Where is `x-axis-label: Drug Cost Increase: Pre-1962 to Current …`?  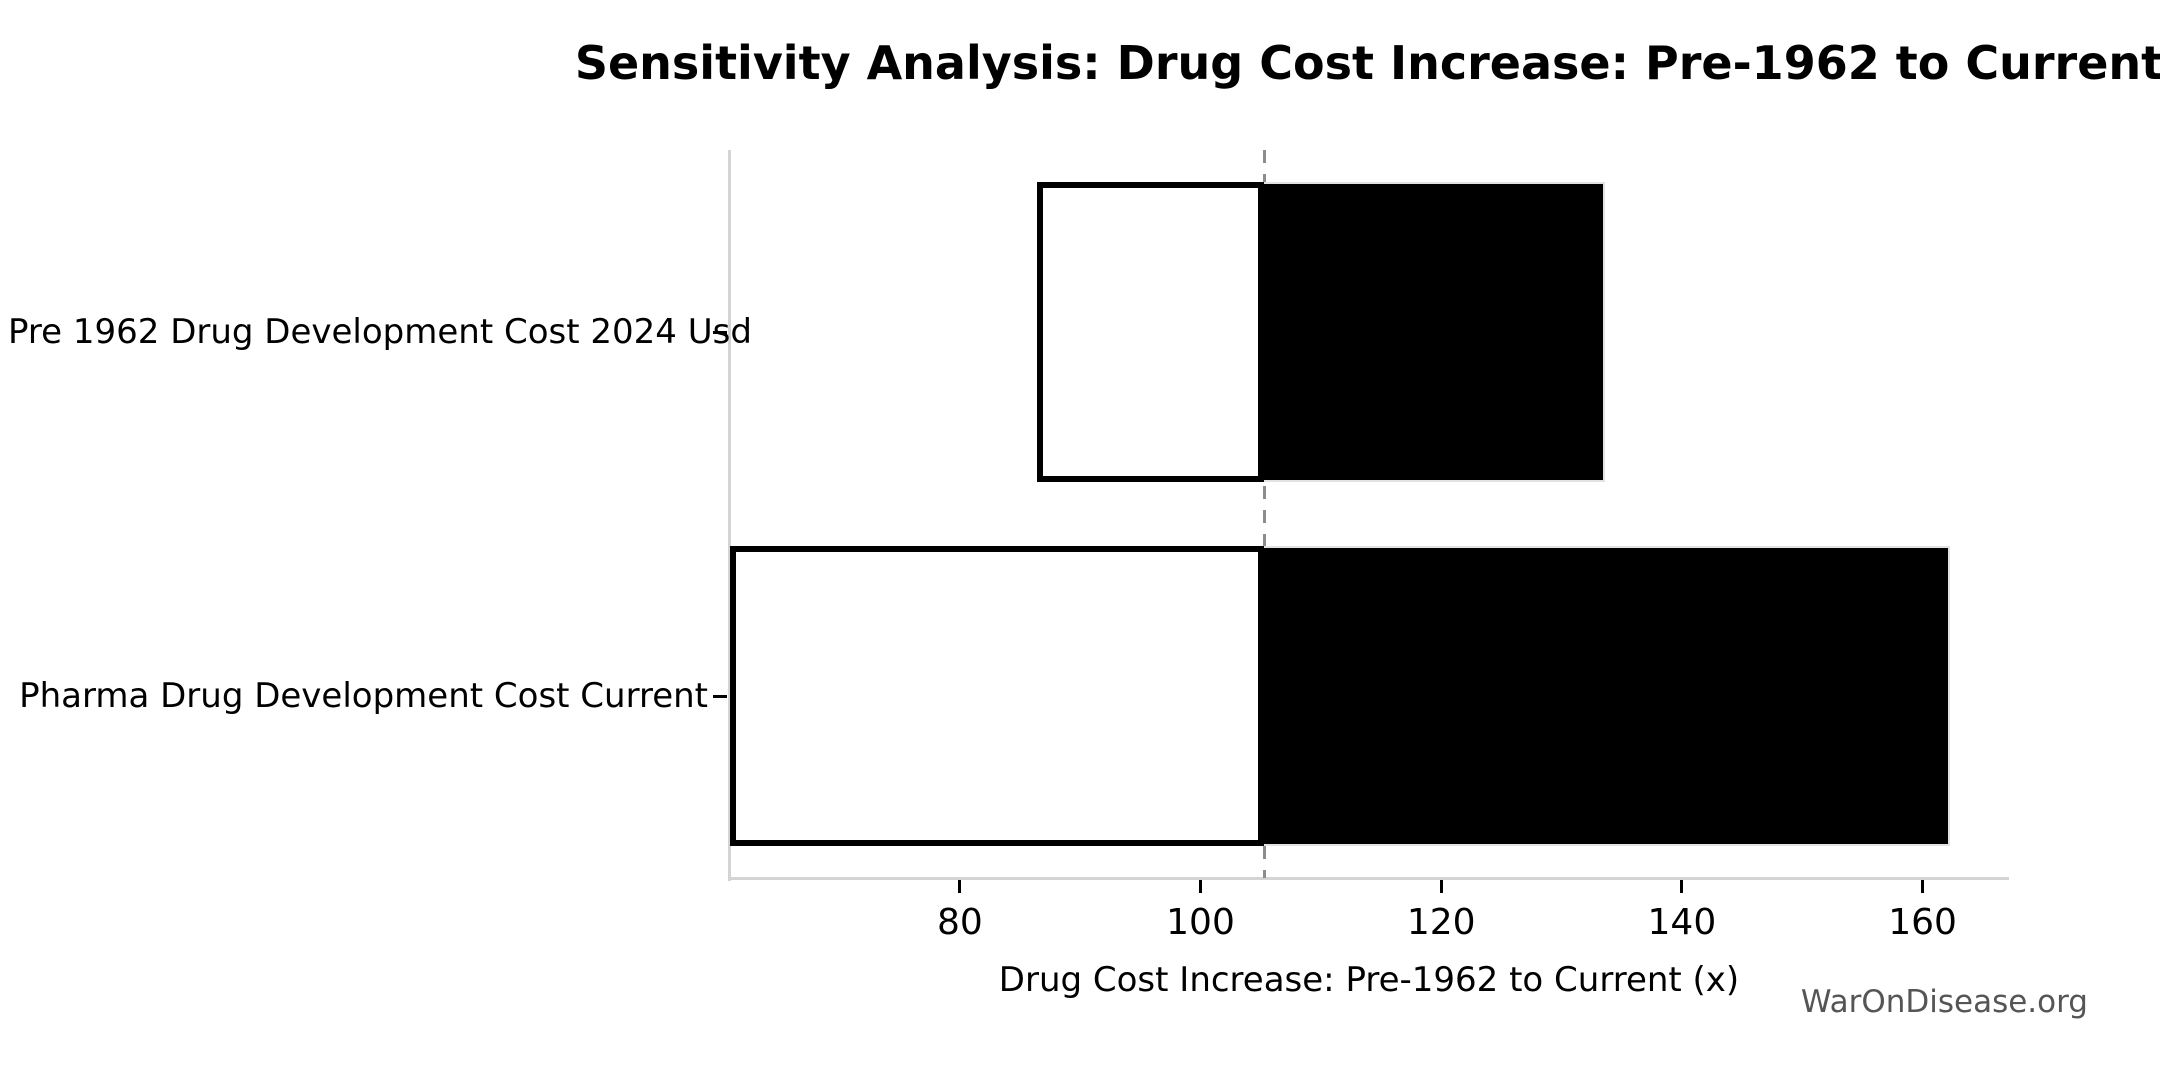 x-axis-label: Drug Cost Increase: Pre-1962 to Current … is located at coordinates (1369, 980).